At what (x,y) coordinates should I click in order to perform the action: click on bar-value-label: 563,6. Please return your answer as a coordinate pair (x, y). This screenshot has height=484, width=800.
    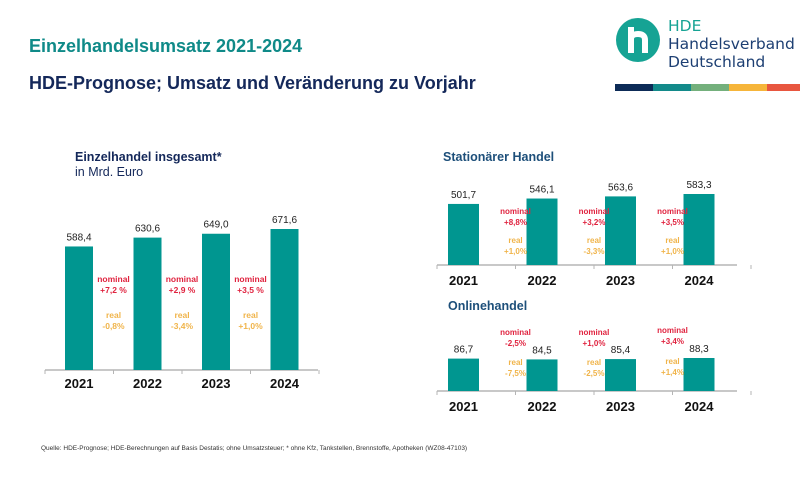
    Looking at the image, I should click on (620, 187).